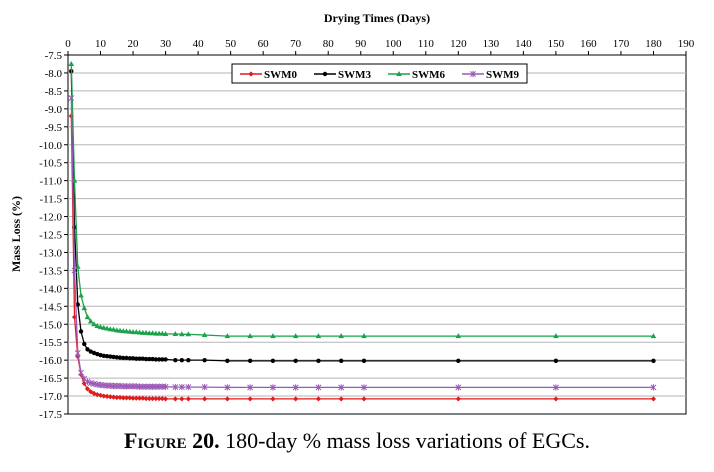  What do you see at coordinates (355, 75) in the screenshot?
I see `legend-label: SWM3` at bounding box center [355, 75].